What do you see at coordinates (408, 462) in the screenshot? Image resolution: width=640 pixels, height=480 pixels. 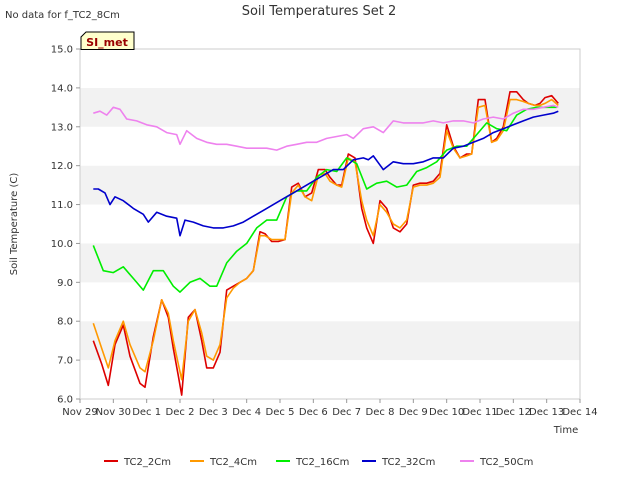 I see `legend-label: TC2_32Cm` at bounding box center [408, 462].